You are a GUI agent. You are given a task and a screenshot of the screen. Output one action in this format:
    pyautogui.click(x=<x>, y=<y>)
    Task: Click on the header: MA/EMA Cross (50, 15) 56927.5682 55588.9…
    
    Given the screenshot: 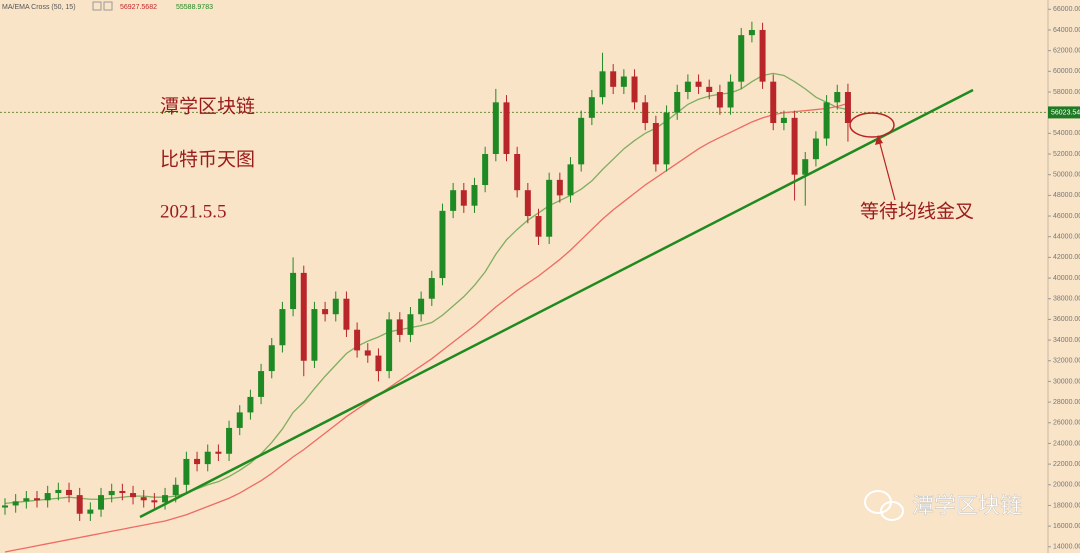 What is the action you would take?
    pyautogui.click(x=107, y=6)
    